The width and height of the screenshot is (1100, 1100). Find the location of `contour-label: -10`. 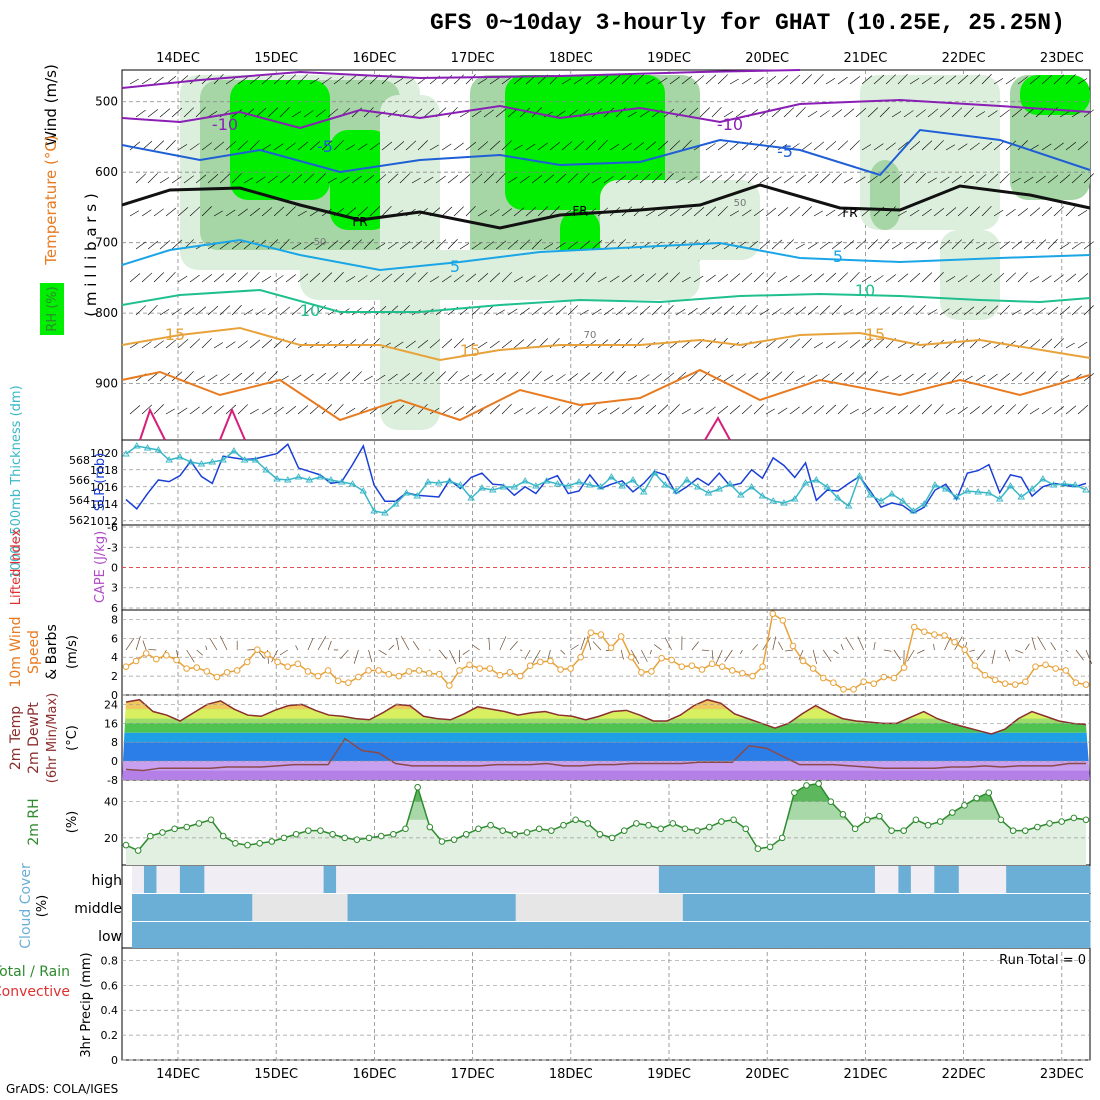

contour-label: -10 is located at coordinates (730, 124).